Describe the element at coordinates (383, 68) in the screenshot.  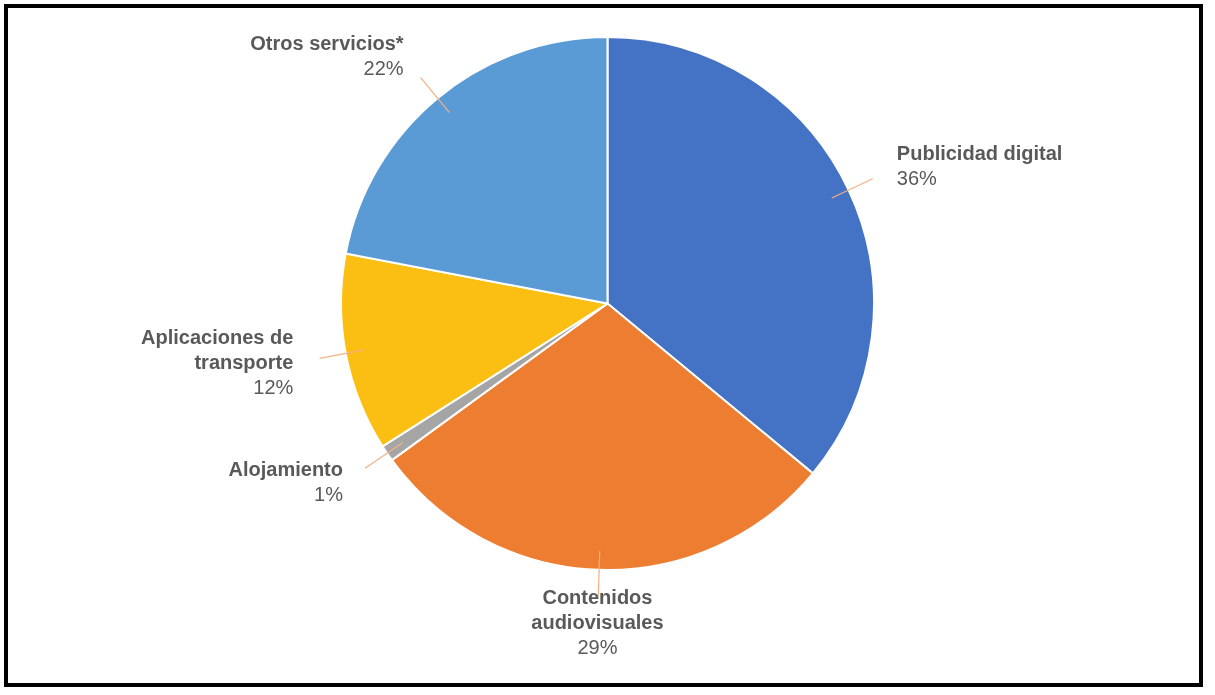
I see `data-label: 22%` at that location.